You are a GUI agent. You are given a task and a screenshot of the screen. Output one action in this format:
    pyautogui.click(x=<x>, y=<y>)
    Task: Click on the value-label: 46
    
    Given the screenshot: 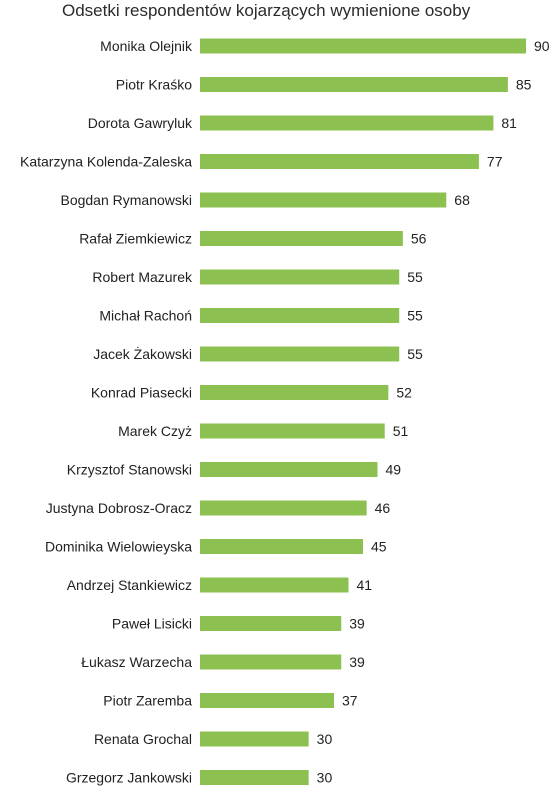 What is the action you would take?
    pyautogui.click(x=383, y=508)
    